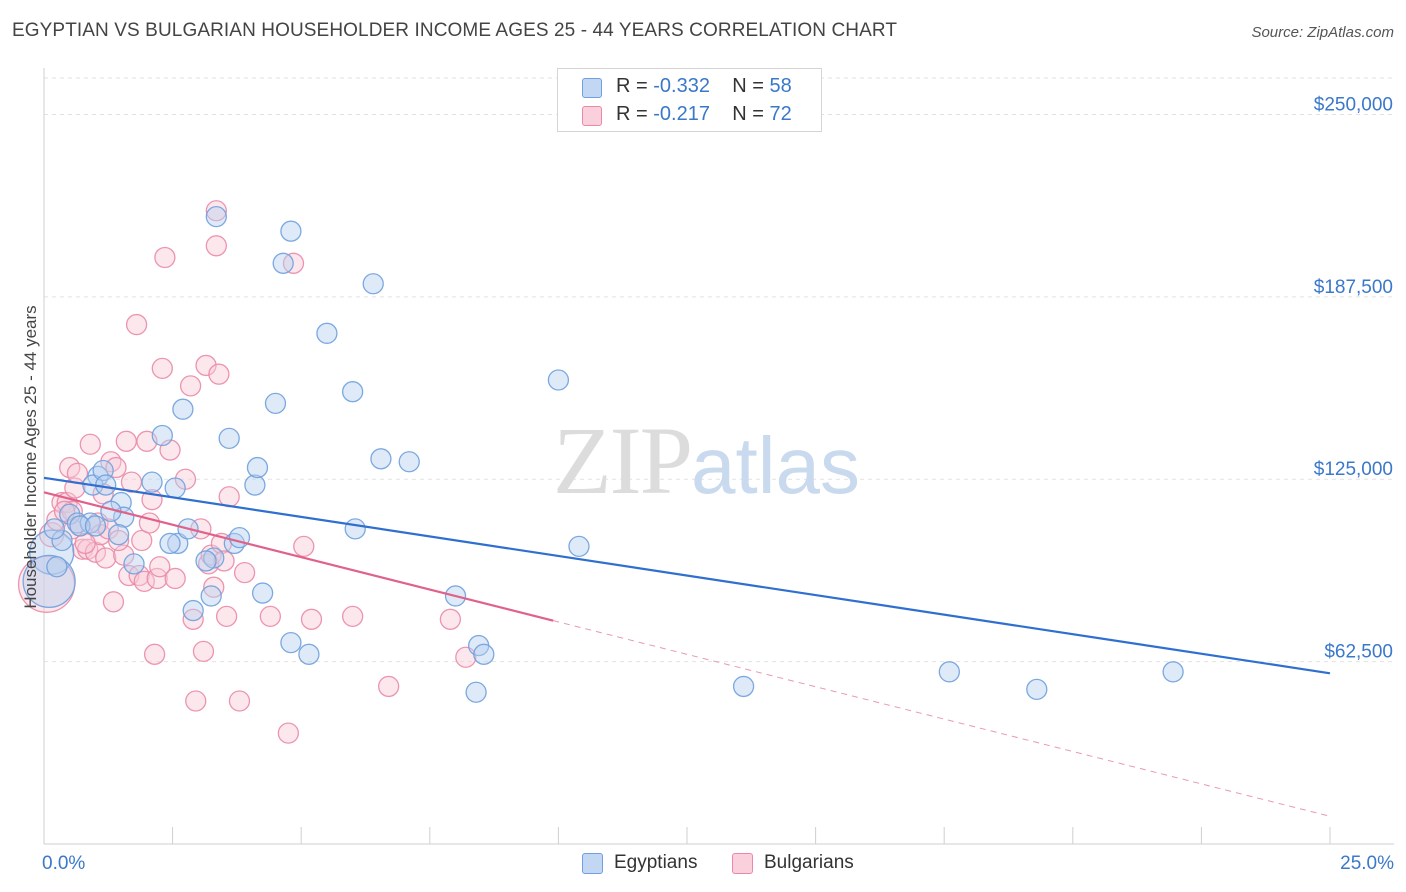 This screenshot has height=892, width=1406. Describe the element at coordinates (718, 863) in the screenshot. I see `x-tick-labels: 0.0% 25.0%` at that location.